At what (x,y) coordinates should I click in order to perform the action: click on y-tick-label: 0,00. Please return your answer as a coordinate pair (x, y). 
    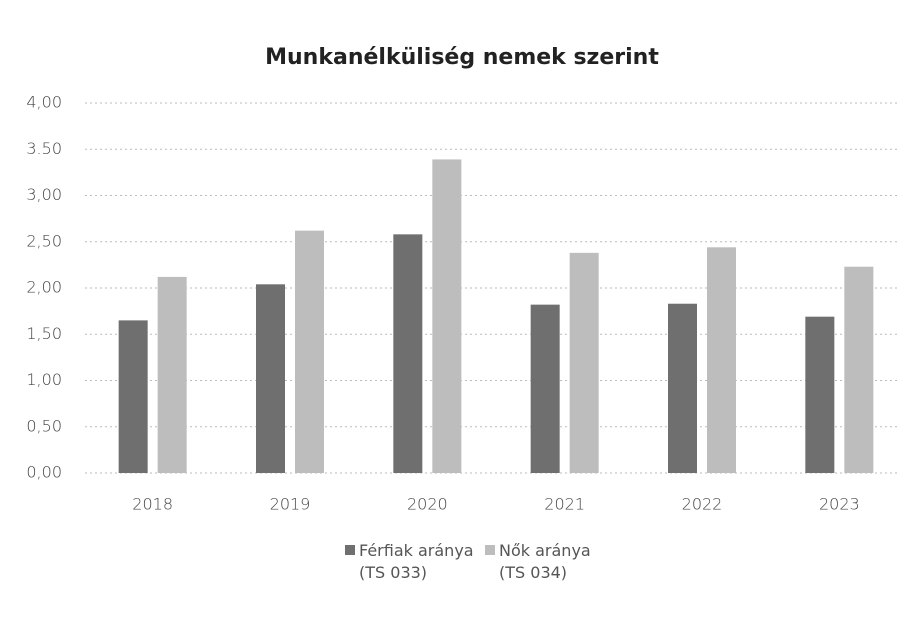
    Looking at the image, I should click on (44, 472).